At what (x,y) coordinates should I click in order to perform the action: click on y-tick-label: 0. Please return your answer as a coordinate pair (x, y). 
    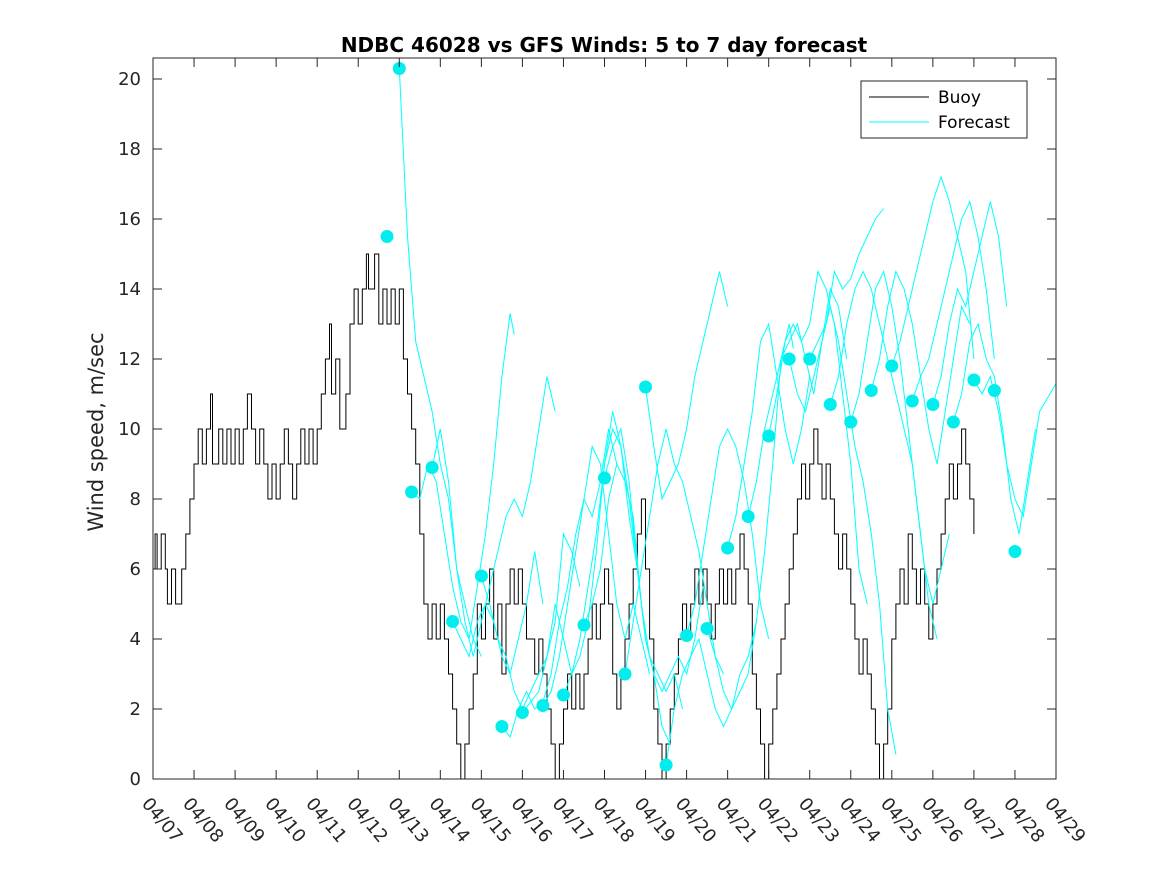
    Looking at the image, I should click on (135, 779).